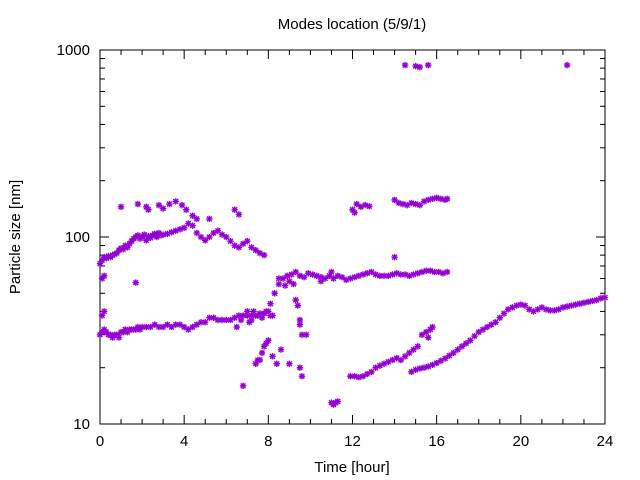 Image resolution: width=640 pixels, height=480 pixels. Describe the element at coordinates (77, 237) in the screenshot. I see `y-tick-label: 100` at that location.